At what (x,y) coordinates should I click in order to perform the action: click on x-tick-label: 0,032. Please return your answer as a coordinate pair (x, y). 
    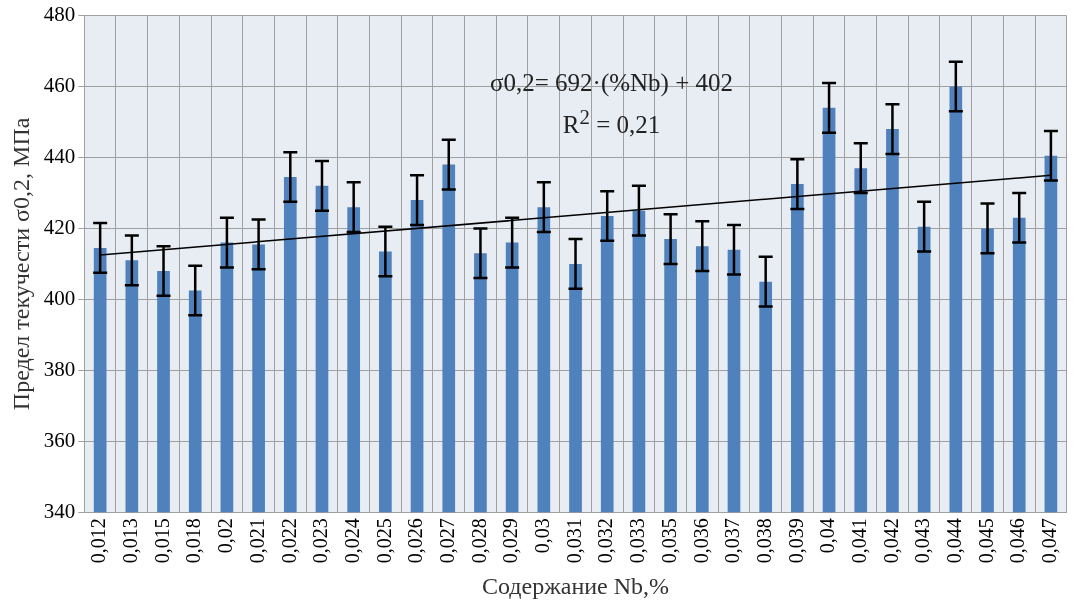
    Looking at the image, I should click on (605, 541).